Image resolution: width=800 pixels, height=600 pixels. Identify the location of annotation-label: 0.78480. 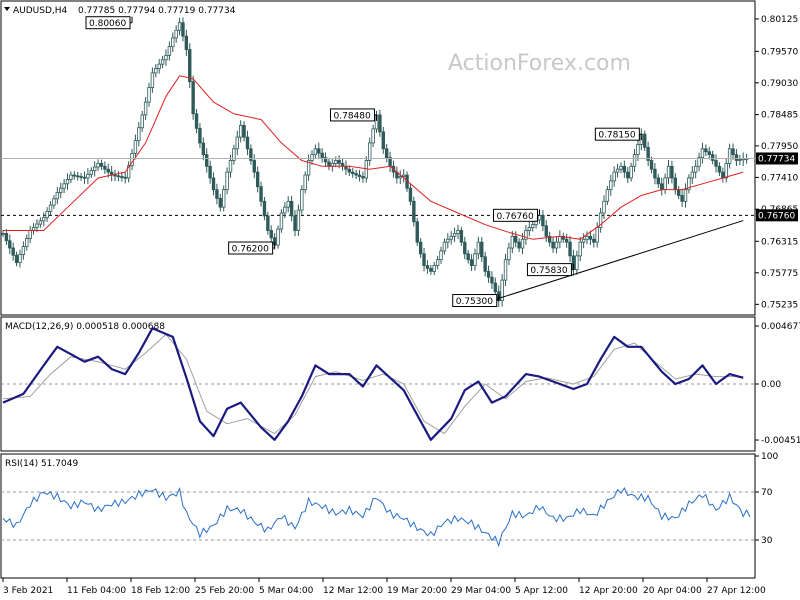
(352, 116).